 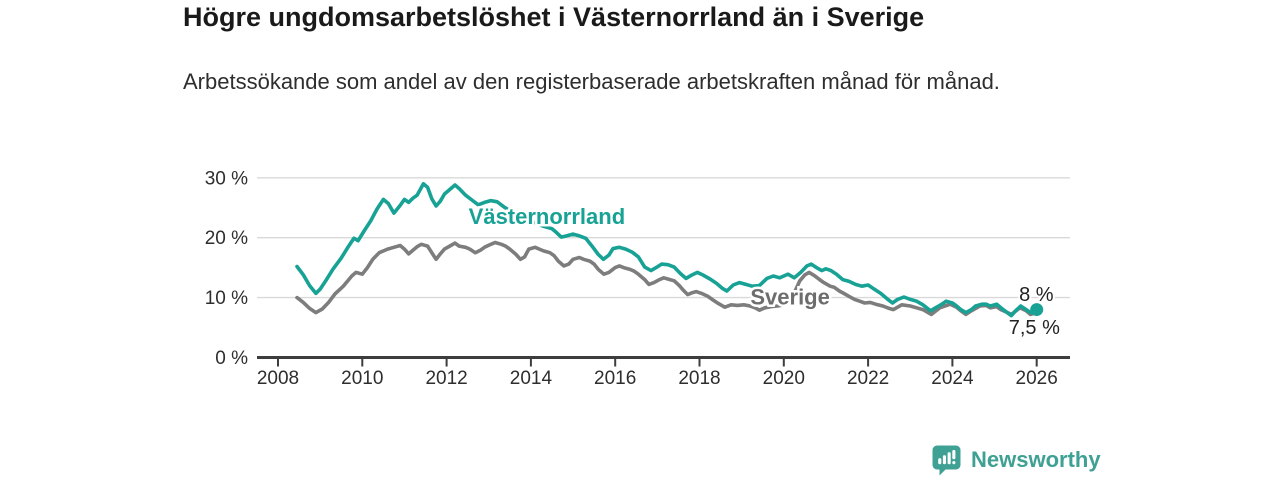 I want to click on exclamation-bar, so click(x=954, y=455).